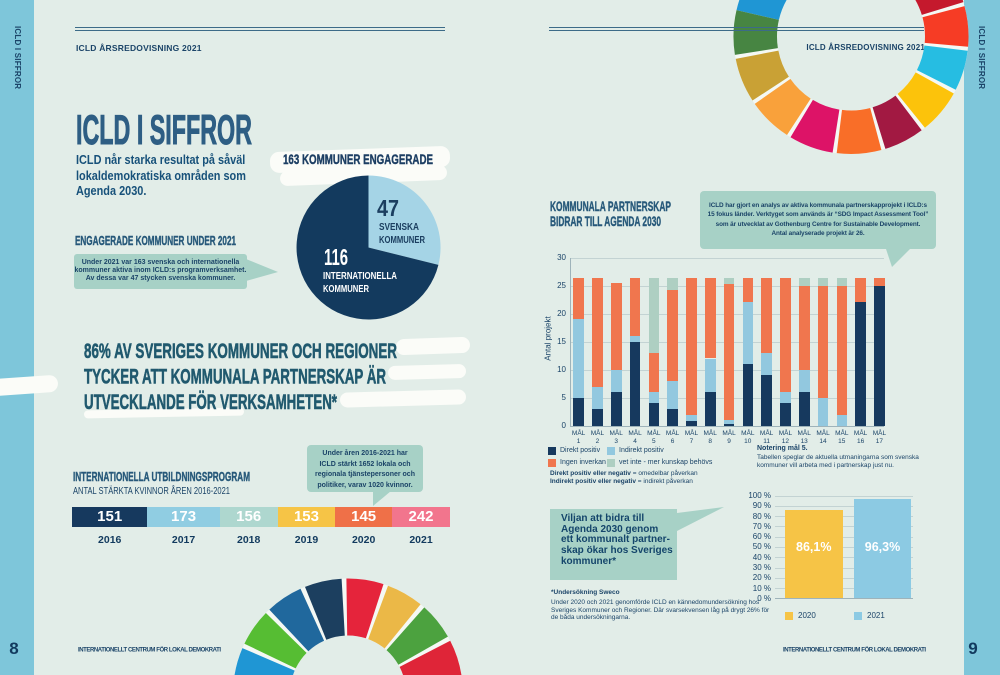 The height and width of the screenshot is (675, 1000). Describe the element at coordinates (155, 240) in the screenshot. I see `svg-text: ENGAGERADE KOMMUNER UNDER 2021` at that location.